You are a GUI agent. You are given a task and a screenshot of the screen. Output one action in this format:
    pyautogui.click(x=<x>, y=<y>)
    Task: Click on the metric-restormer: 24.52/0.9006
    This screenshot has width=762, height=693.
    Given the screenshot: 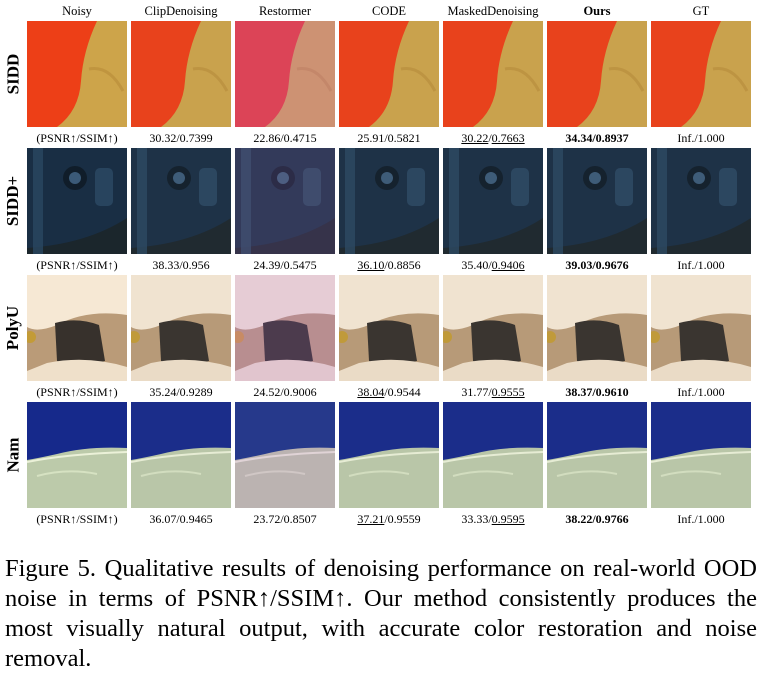 What is the action you would take?
    pyautogui.click(x=285, y=392)
    